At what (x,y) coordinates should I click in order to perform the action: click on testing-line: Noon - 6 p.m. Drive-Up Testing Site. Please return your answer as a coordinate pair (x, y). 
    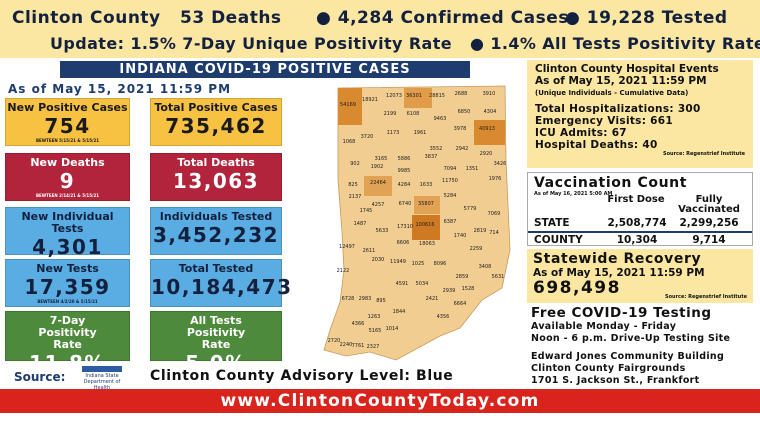
    Looking at the image, I should click on (631, 338).